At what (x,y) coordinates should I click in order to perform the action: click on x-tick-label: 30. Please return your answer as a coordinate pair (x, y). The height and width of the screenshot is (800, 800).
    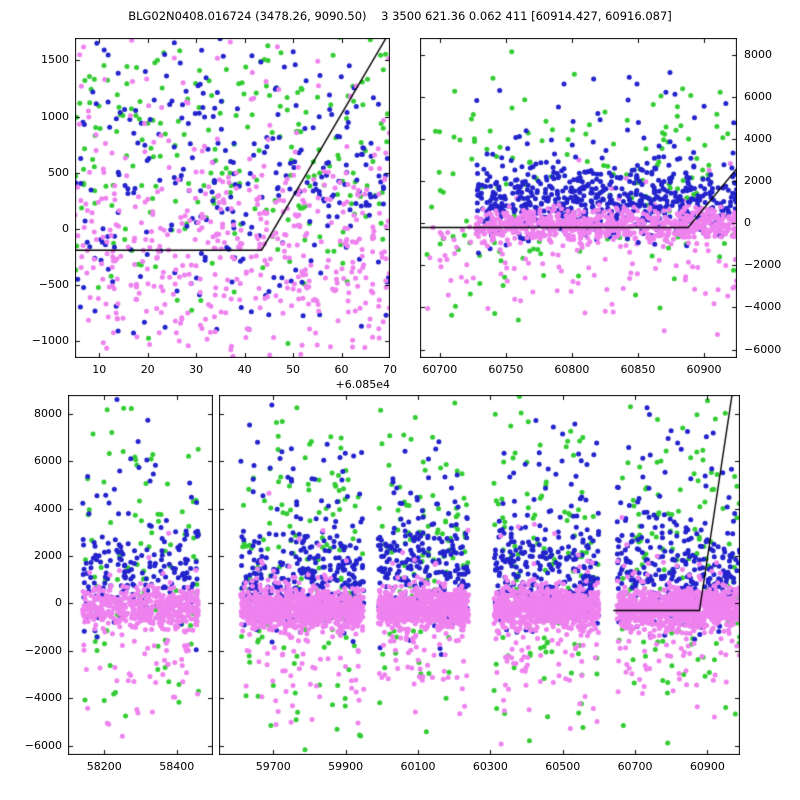
    Looking at the image, I should click on (196, 369).